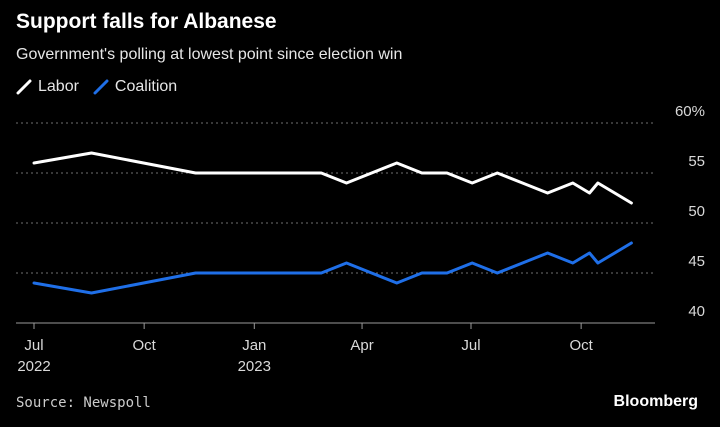 Image resolution: width=720 pixels, height=427 pixels. Describe the element at coordinates (58, 86) in the screenshot. I see `legend-label-labor: Labor` at that location.